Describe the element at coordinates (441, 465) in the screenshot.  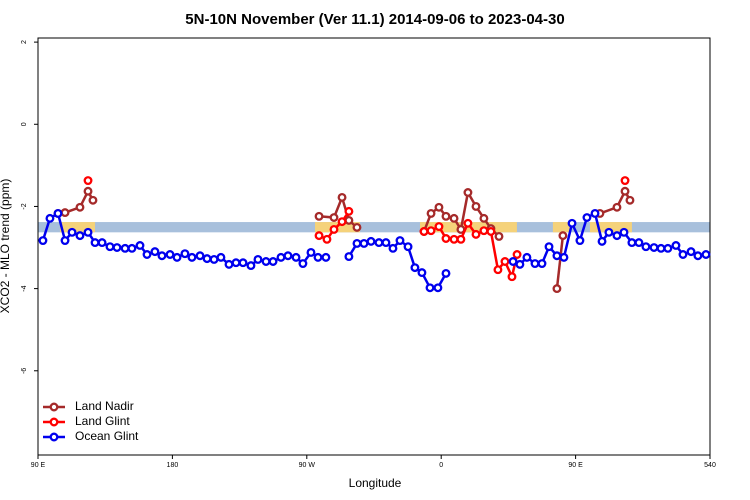
I see `x-tick-label: 0` at that location.